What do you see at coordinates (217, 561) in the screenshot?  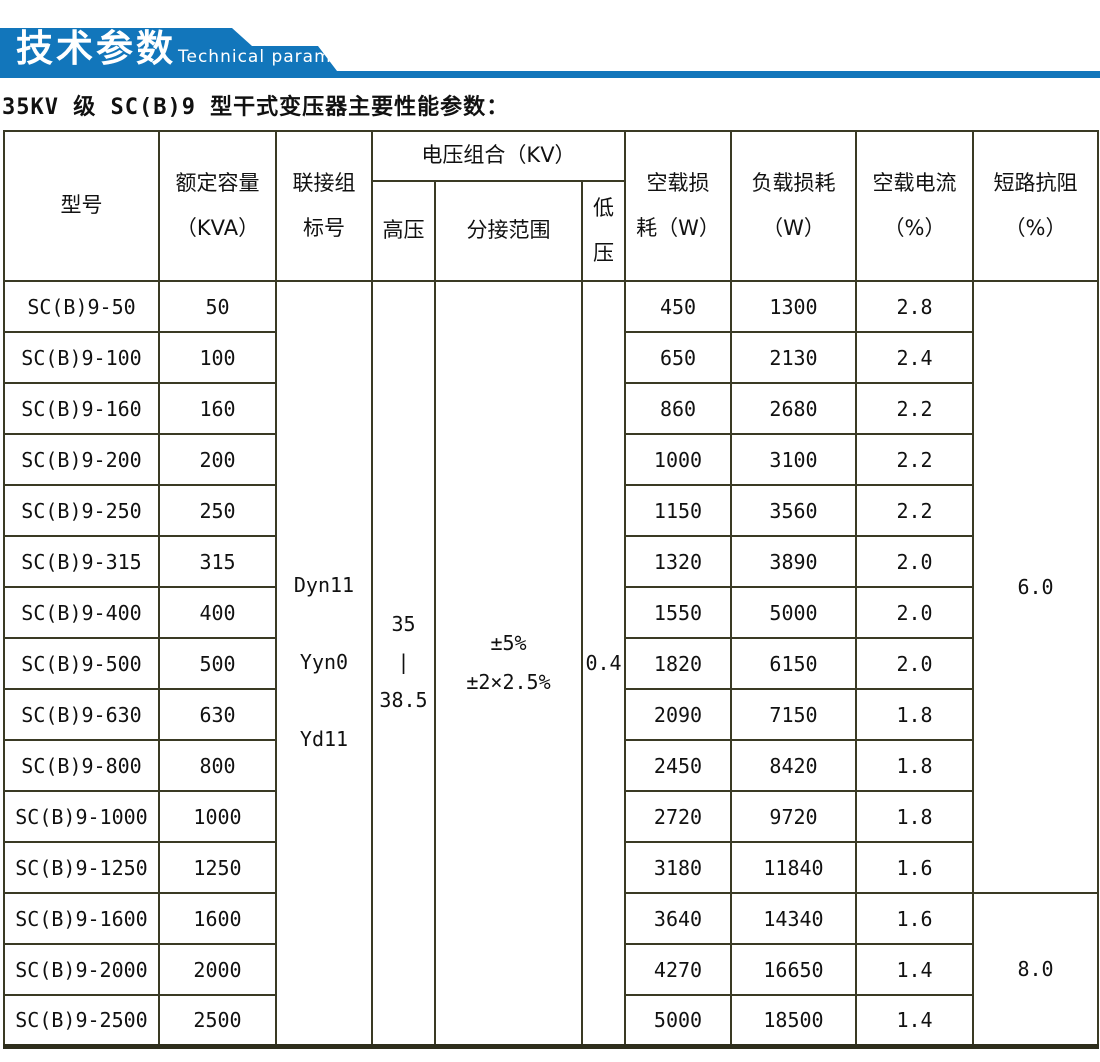 I see `cell-capacity: 315` at bounding box center [217, 561].